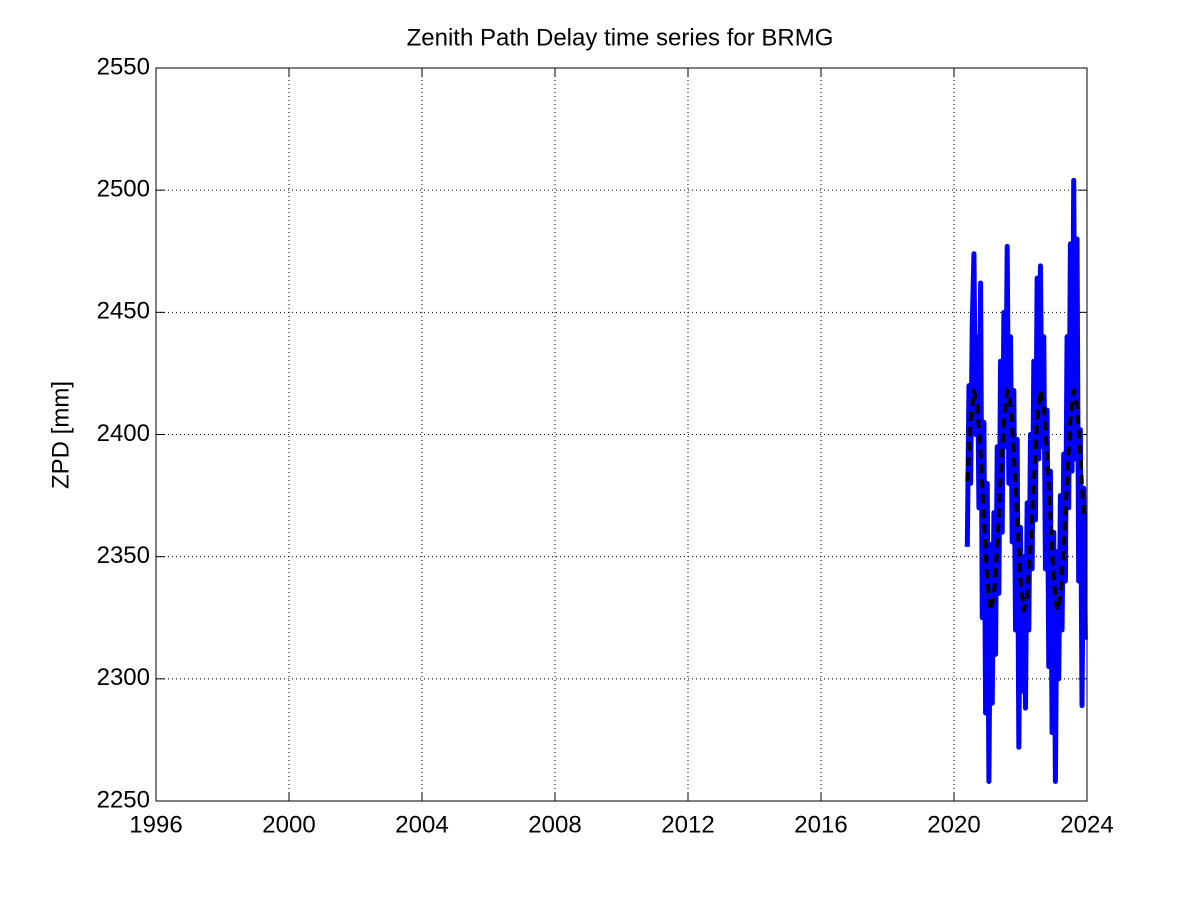 This screenshot has width=1201, height=901. Describe the element at coordinates (123, 311) in the screenshot. I see `y-tick-label: 2450` at that location.